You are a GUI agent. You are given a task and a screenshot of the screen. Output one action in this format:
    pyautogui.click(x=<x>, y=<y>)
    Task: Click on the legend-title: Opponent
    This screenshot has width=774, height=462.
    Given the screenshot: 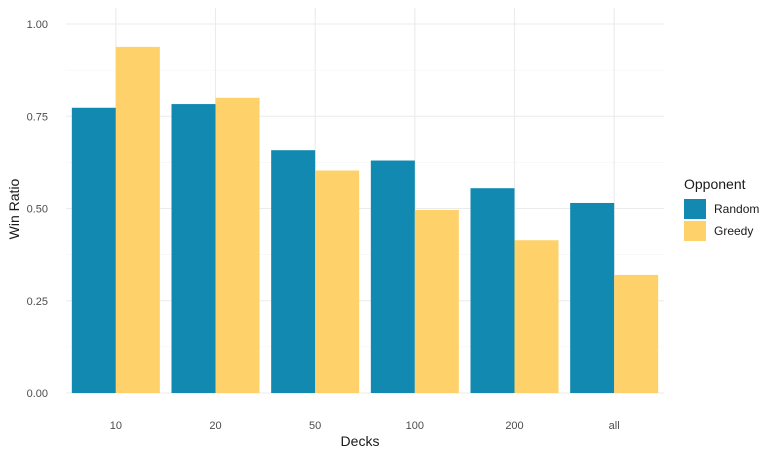 What is the action you would take?
    pyautogui.click(x=715, y=184)
    